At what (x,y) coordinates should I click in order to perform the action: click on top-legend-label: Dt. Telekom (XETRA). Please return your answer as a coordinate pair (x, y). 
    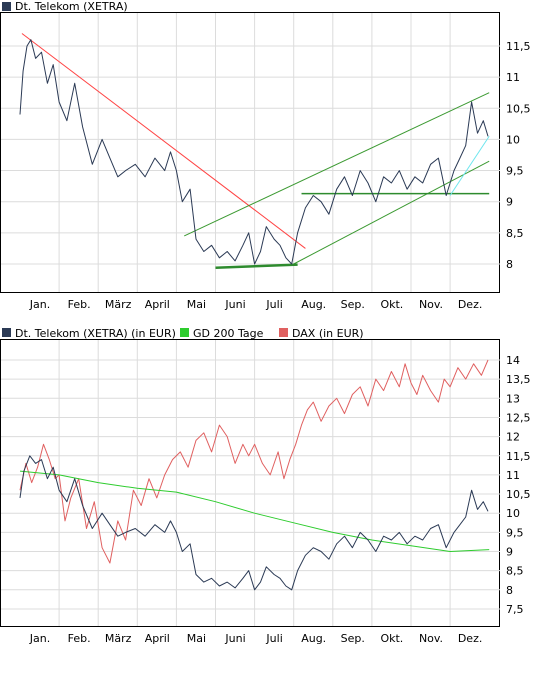
    Looking at the image, I should click on (71, 6).